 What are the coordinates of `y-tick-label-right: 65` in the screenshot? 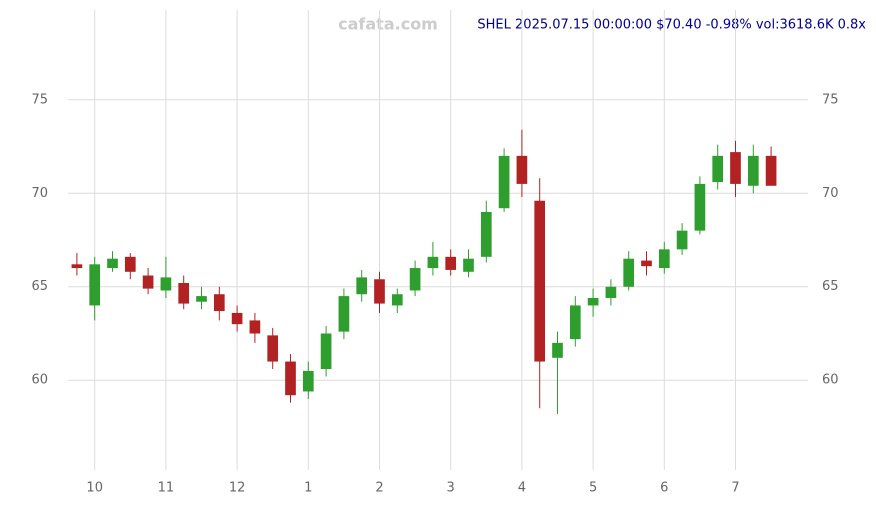 It's located at (830, 286).